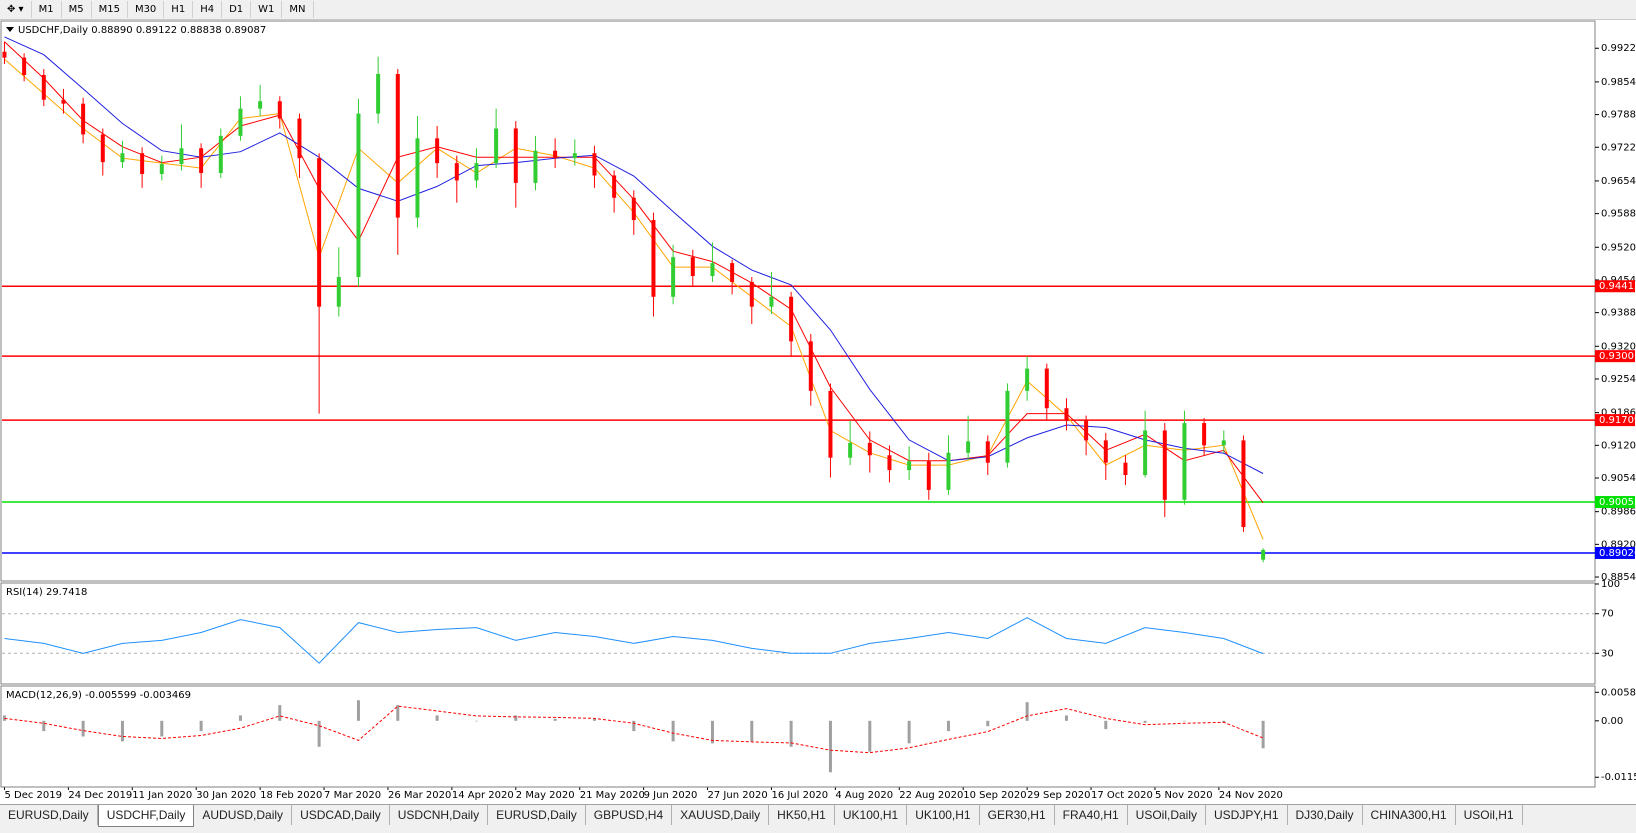 The image size is (1636, 833). What do you see at coordinates (243, 815) in the screenshot?
I see `chart-tab: AUDUSD,Daily` at bounding box center [243, 815].